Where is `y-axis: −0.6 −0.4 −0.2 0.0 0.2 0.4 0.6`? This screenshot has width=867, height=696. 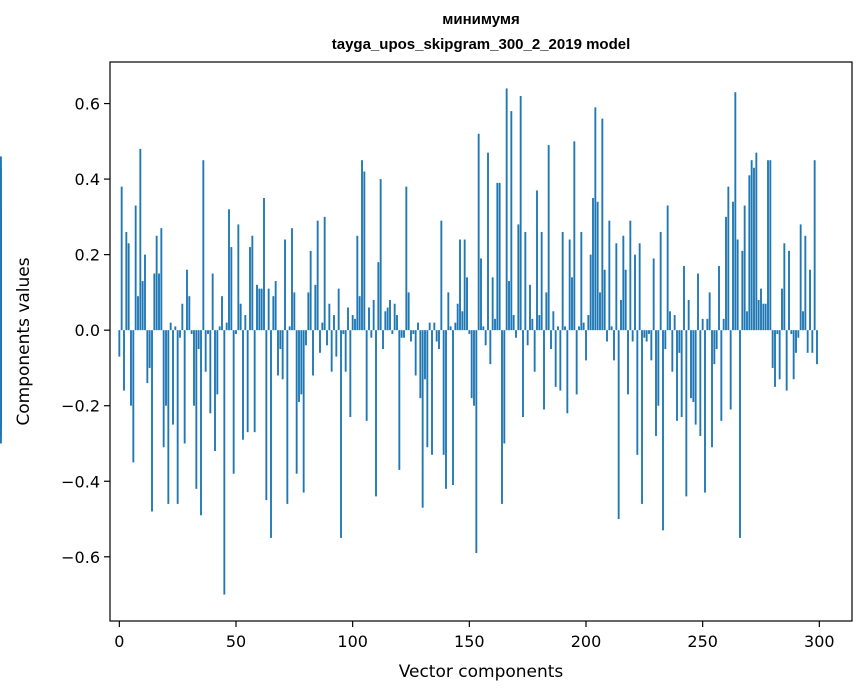
y-axis: −0.6 −0.4 −0.2 0.0 0.2 0.4 0.6 is located at coordinates (85, 331).